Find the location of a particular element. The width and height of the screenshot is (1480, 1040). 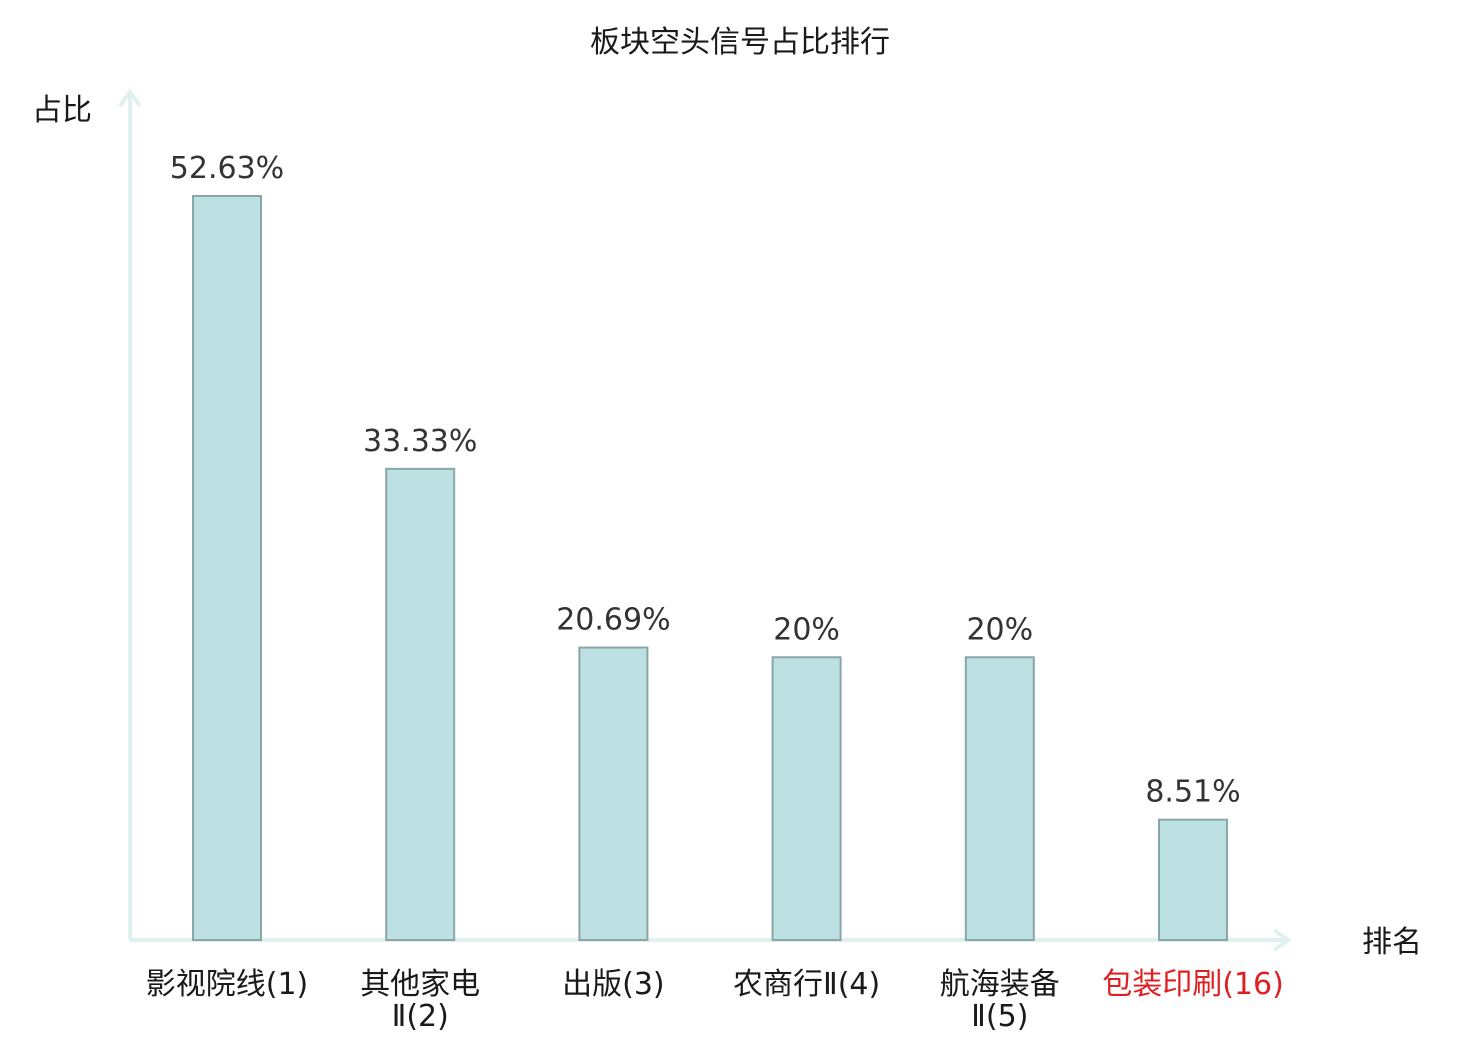

value-label-3: 20% is located at coordinates (806, 629).